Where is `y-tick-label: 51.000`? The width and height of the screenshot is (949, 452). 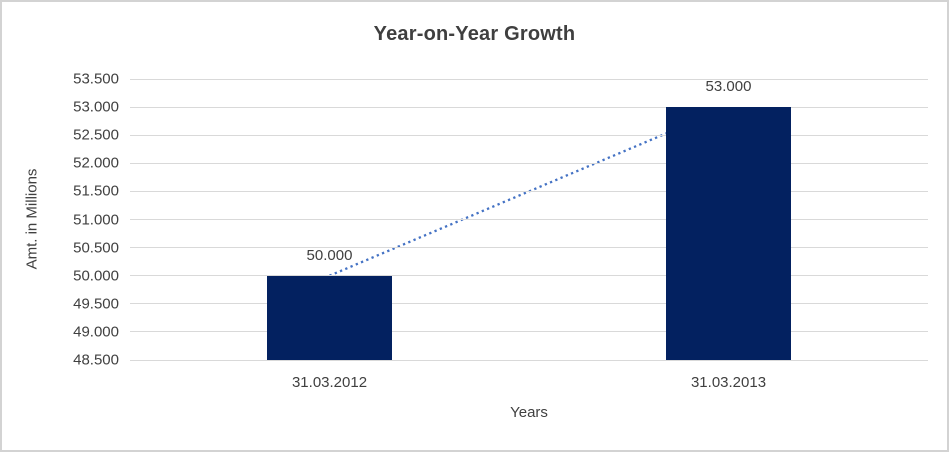
y-tick-label: 51.000 is located at coordinates (96, 219).